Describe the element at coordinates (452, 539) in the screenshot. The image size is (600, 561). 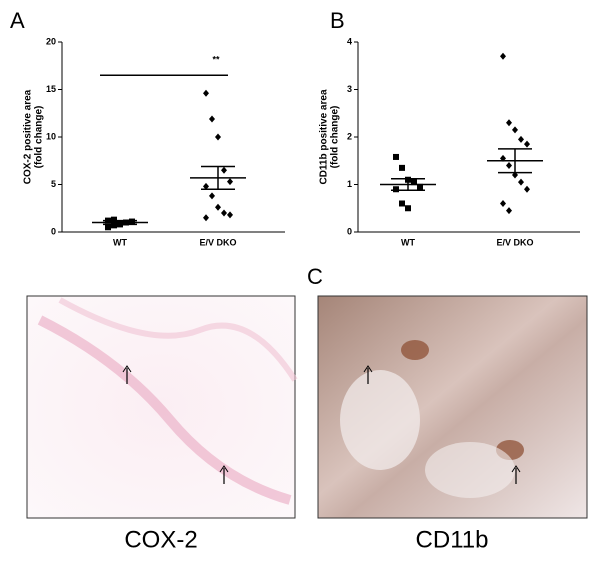
I see `caption: CD11b` at that location.